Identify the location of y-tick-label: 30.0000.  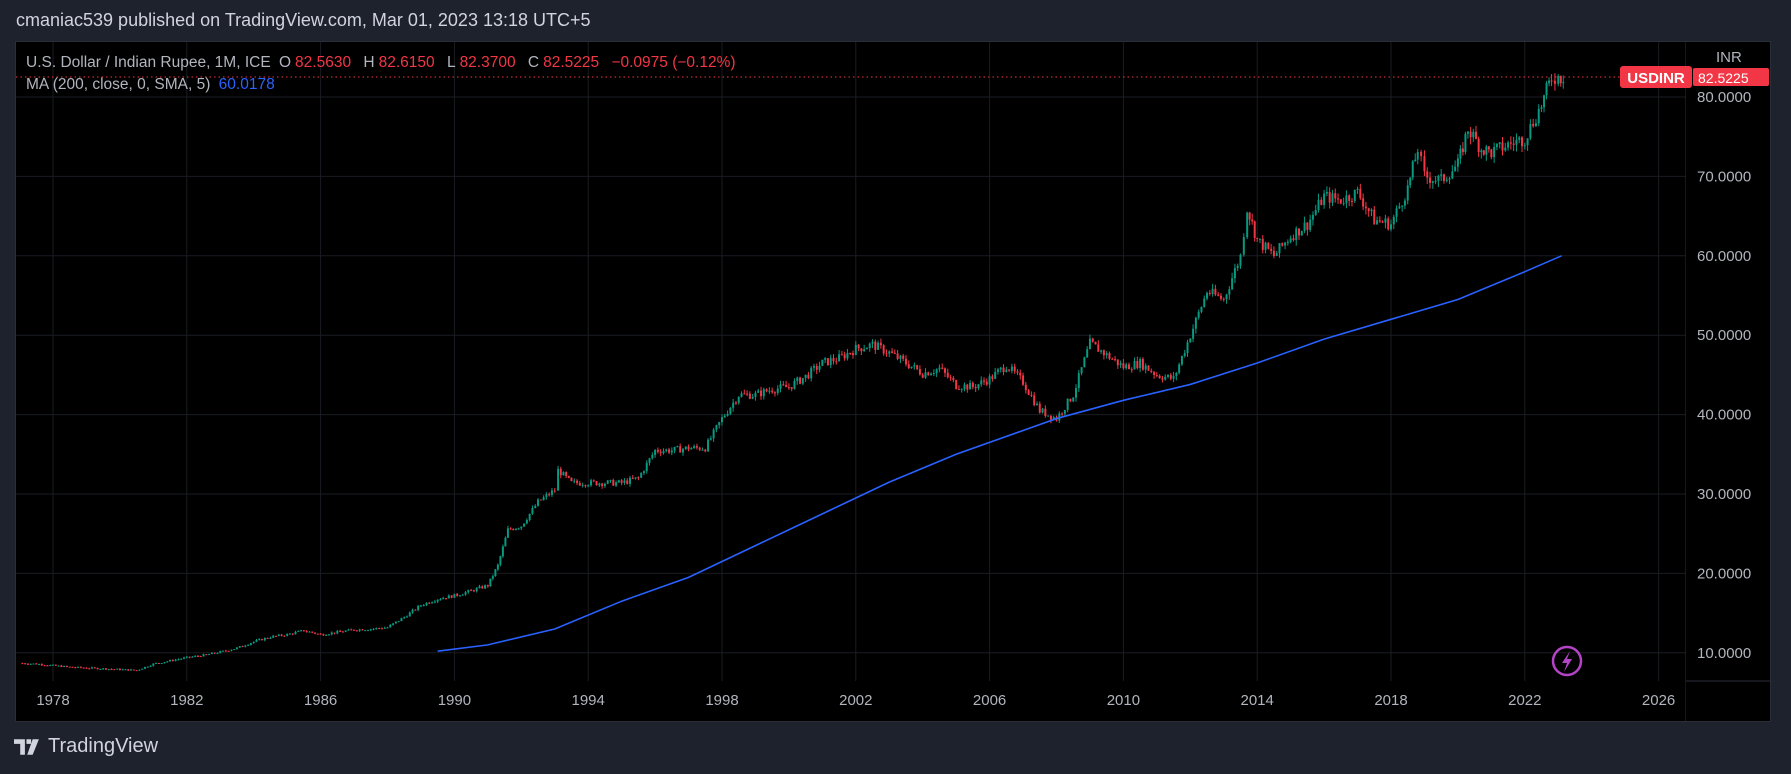
(1724, 494).